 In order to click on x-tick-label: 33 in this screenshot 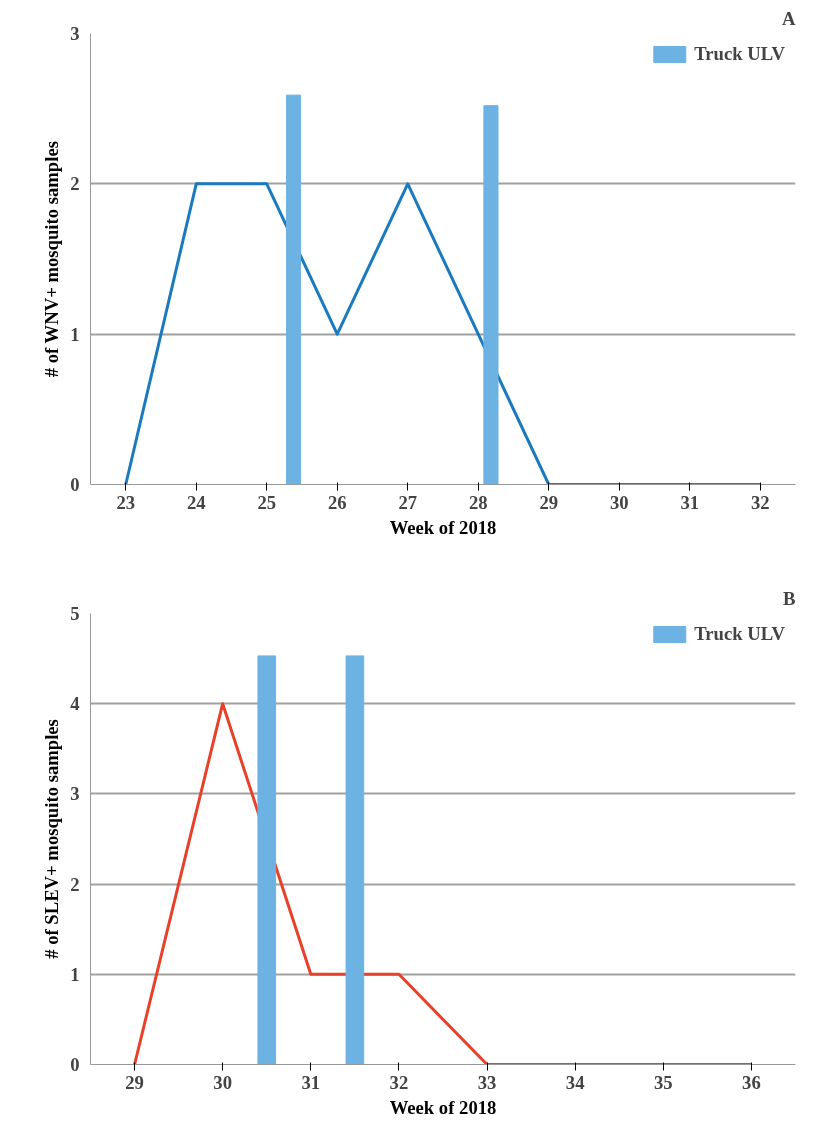, I will do `click(487, 1082)`.